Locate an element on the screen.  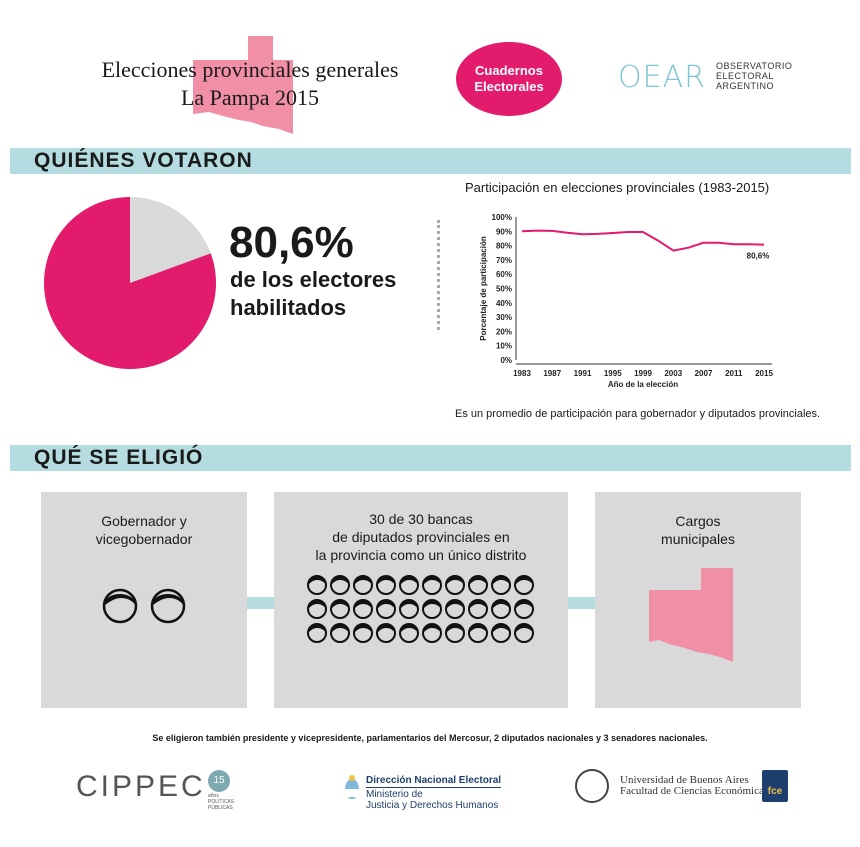
oear-line-2: ELECTORAL is located at coordinates (745, 76).